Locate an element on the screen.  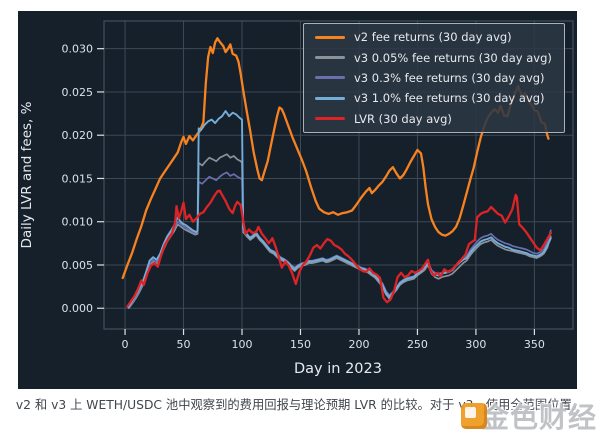
watermark: 金色财经 is located at coordinates (528, 416).